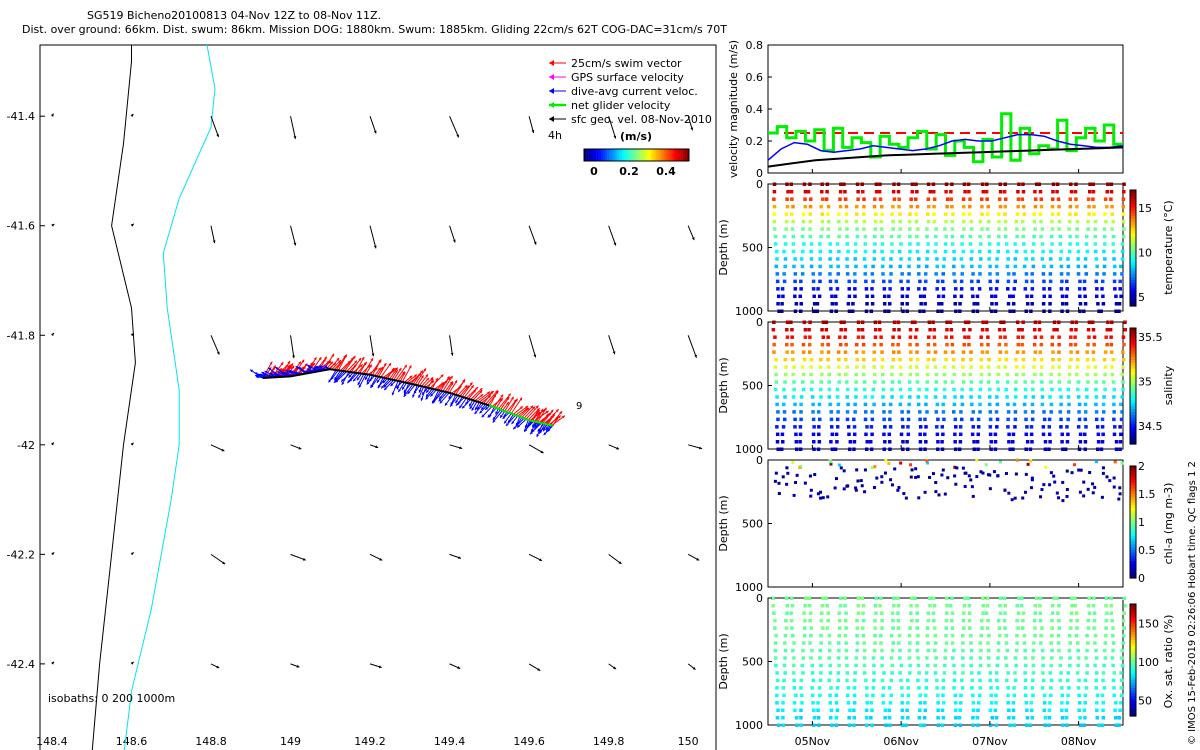 The image size is (1200, 750). Describe the element at coordinates (1133, 608) in the screenshot. I see `oxygen-colorbar-swatch` at that location.